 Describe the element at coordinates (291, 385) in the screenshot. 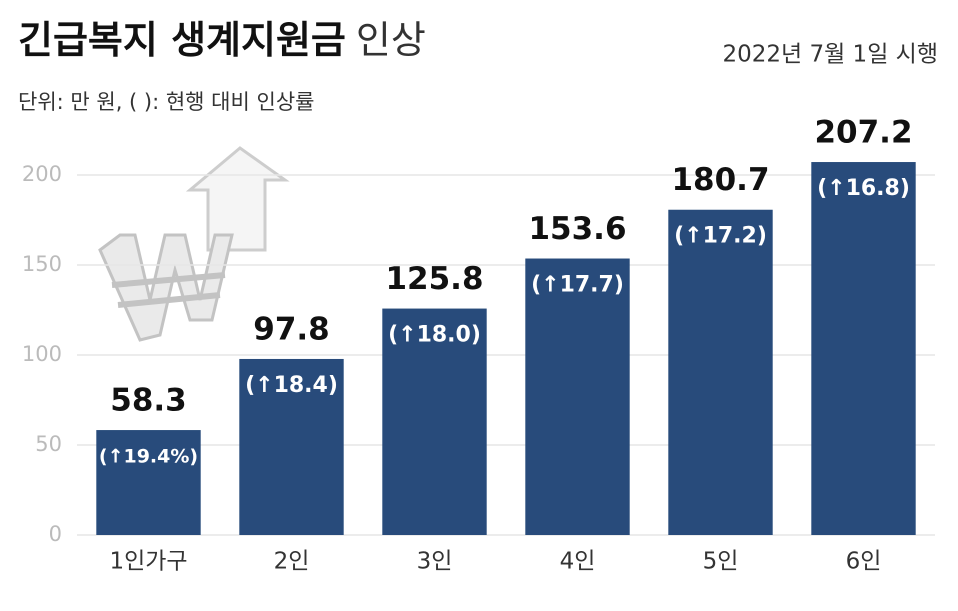

I see `rate-label: (↑18.4)` at that location.